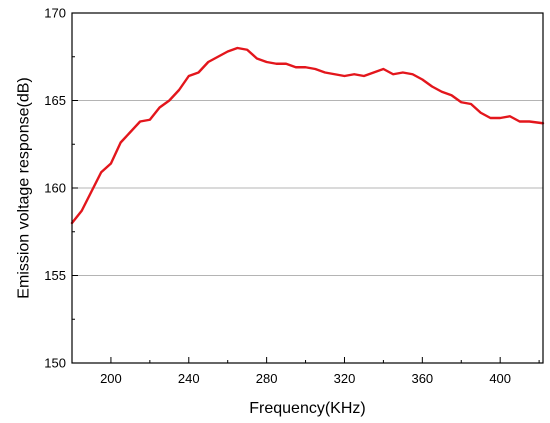 The image size is (550, 423). Describe the element at coordinates (55, 363) in the screenshot. I see `y-tick-label-150: 150` at that location.